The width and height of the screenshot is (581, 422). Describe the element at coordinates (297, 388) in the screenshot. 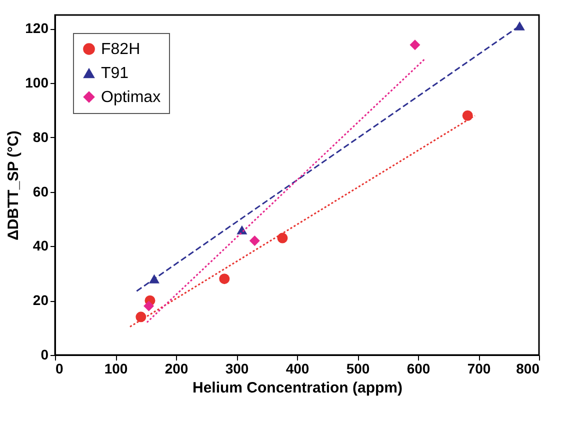

I see `x-axis-title: Helium Concentration (appm)` at that location.